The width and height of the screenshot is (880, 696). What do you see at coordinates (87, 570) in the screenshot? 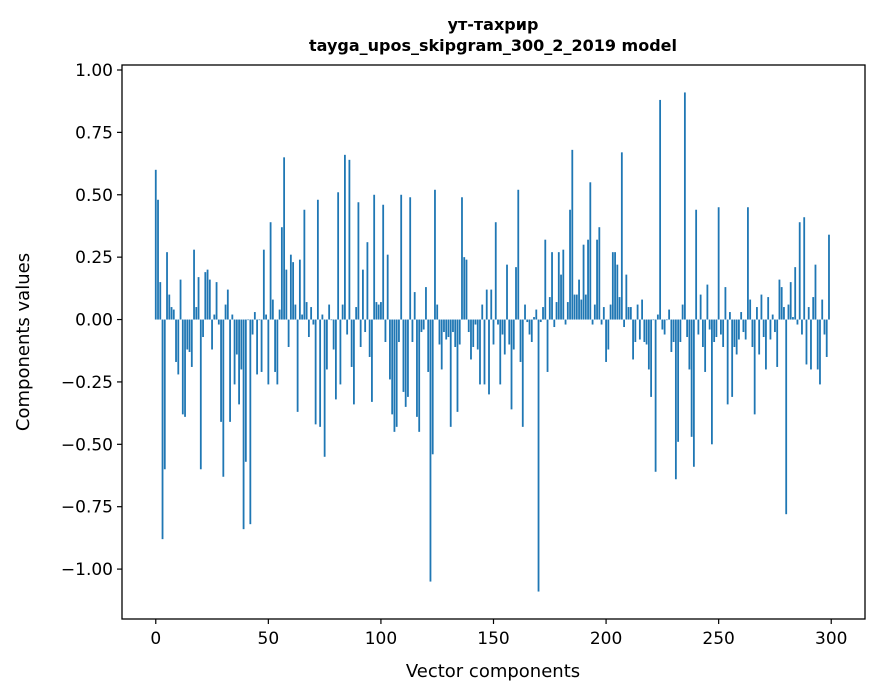
I see `y-tick-label: −1.00` at bounding box center [87, 570].